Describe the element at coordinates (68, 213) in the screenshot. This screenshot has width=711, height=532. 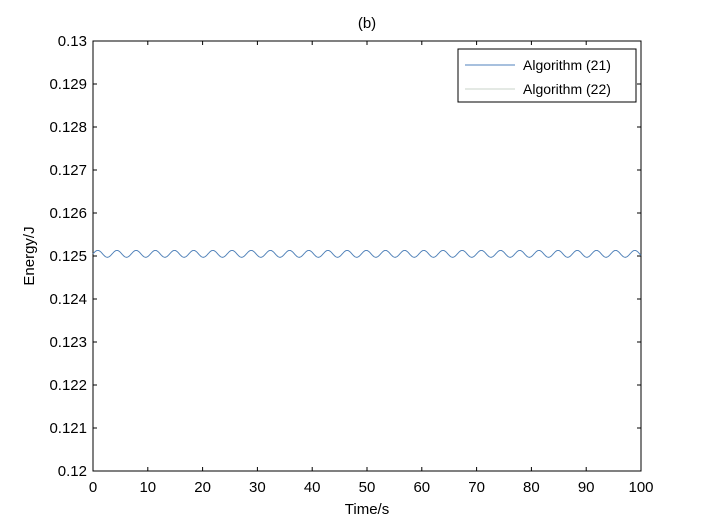
I see `y-tick-label: 0.126` at that location.